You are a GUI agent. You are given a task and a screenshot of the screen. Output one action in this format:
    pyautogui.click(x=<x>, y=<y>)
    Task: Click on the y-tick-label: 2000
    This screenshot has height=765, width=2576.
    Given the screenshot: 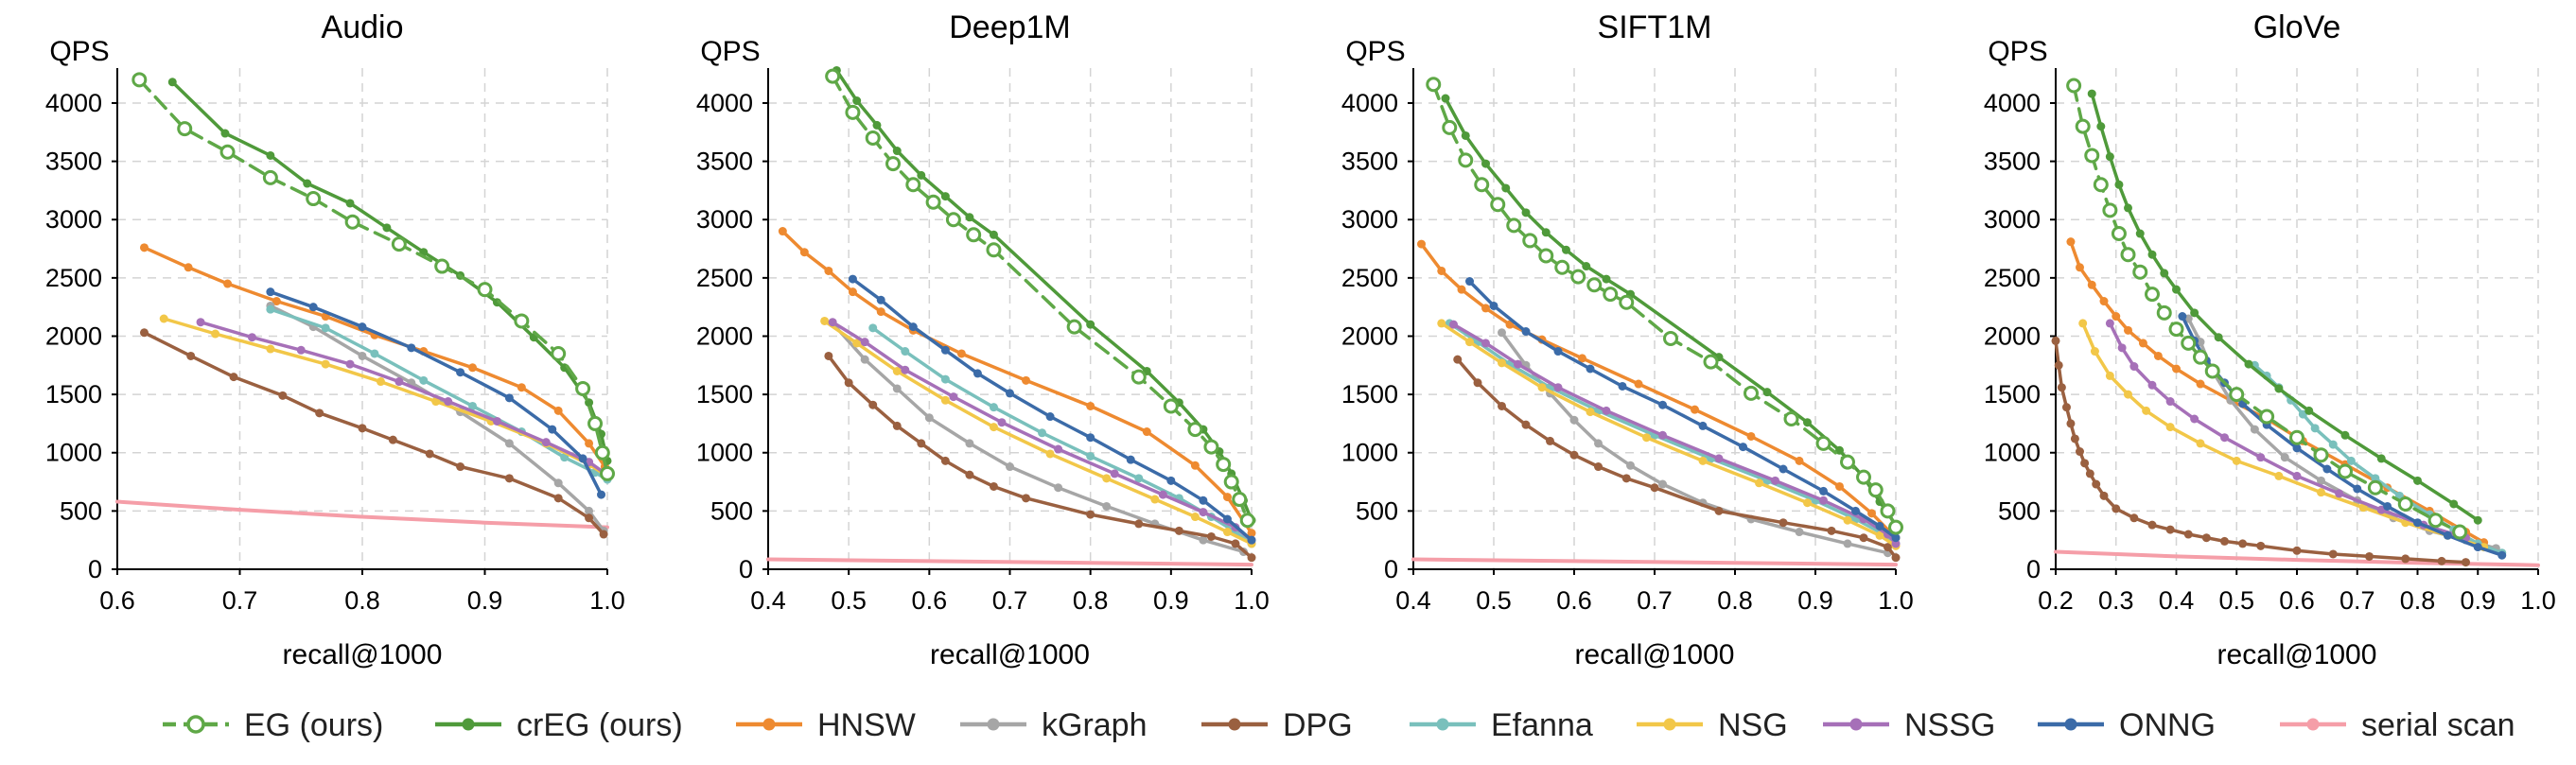 What is the action you would take?
    pyautogui.click(x=2012, y=336)
    